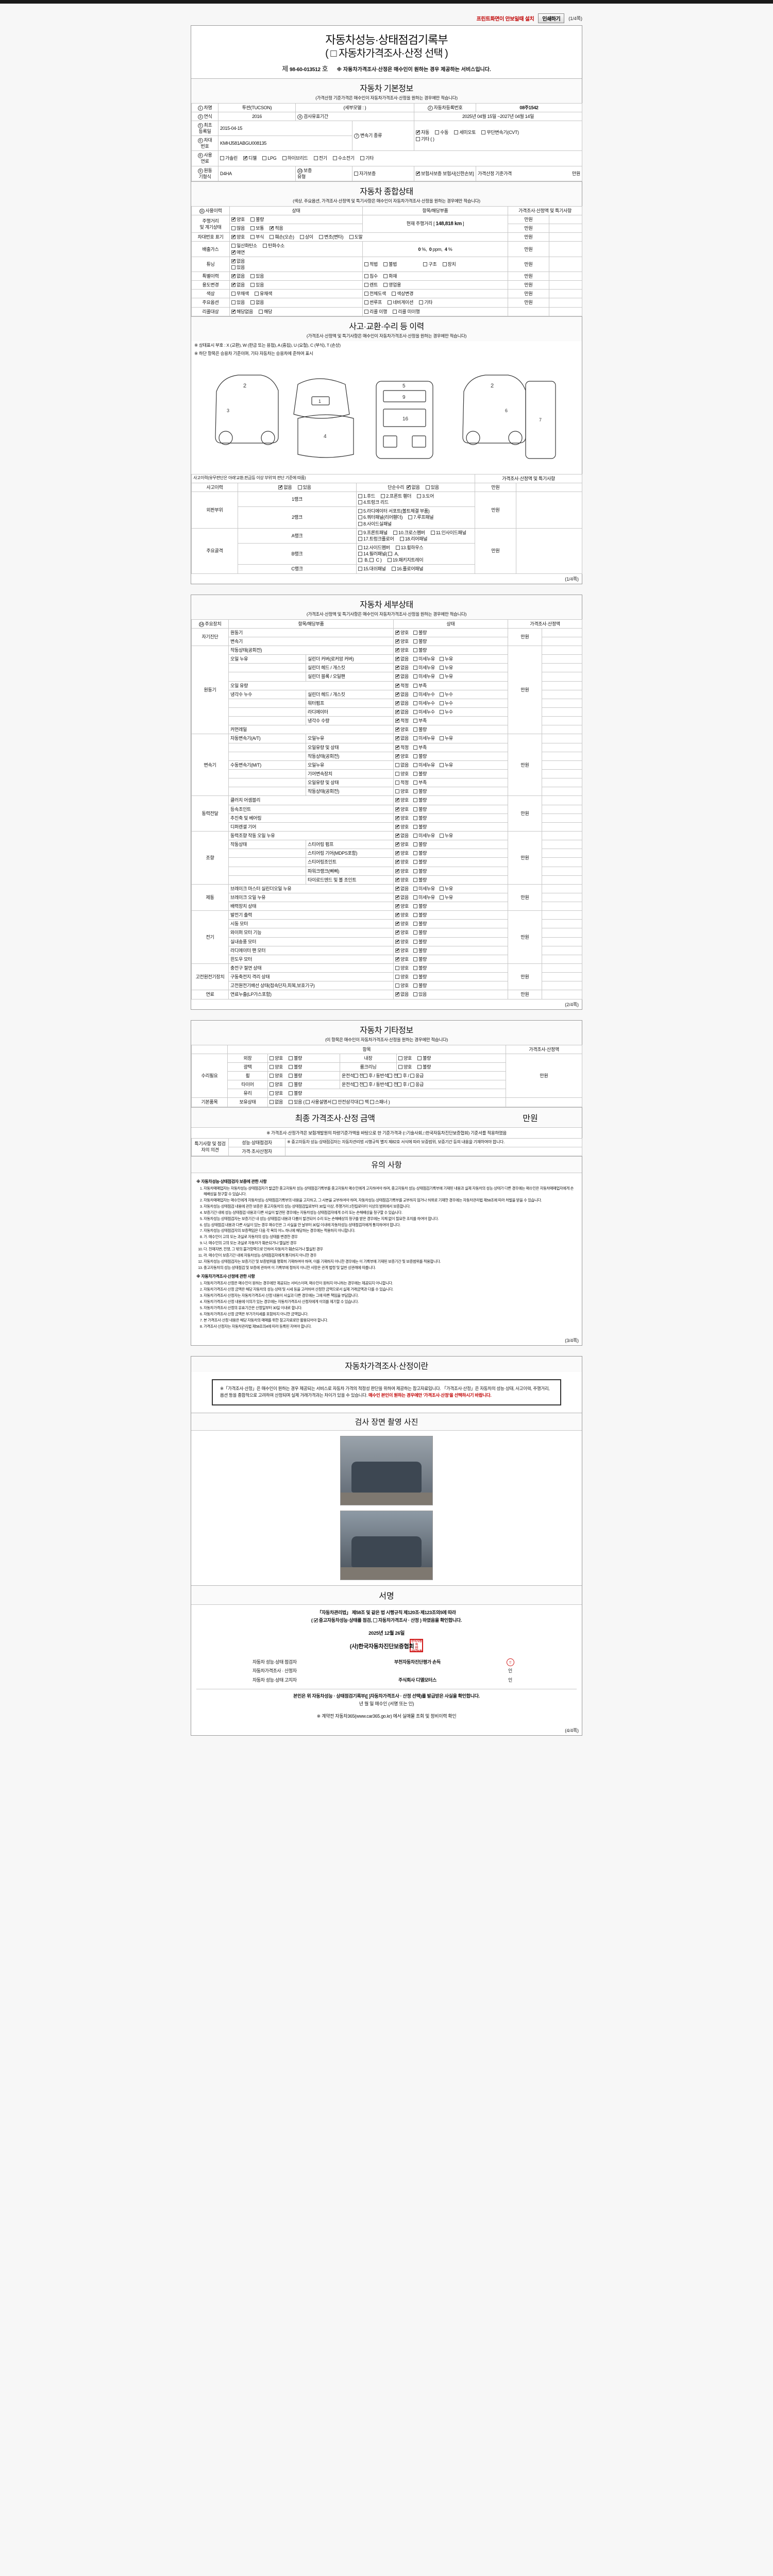 The height and width of the screenshot is (2576, 773). What do you see at coordinates (367, 158) in the screenshot?
I see `fuel-option-other: 기타` at bounding box center [367, 158].